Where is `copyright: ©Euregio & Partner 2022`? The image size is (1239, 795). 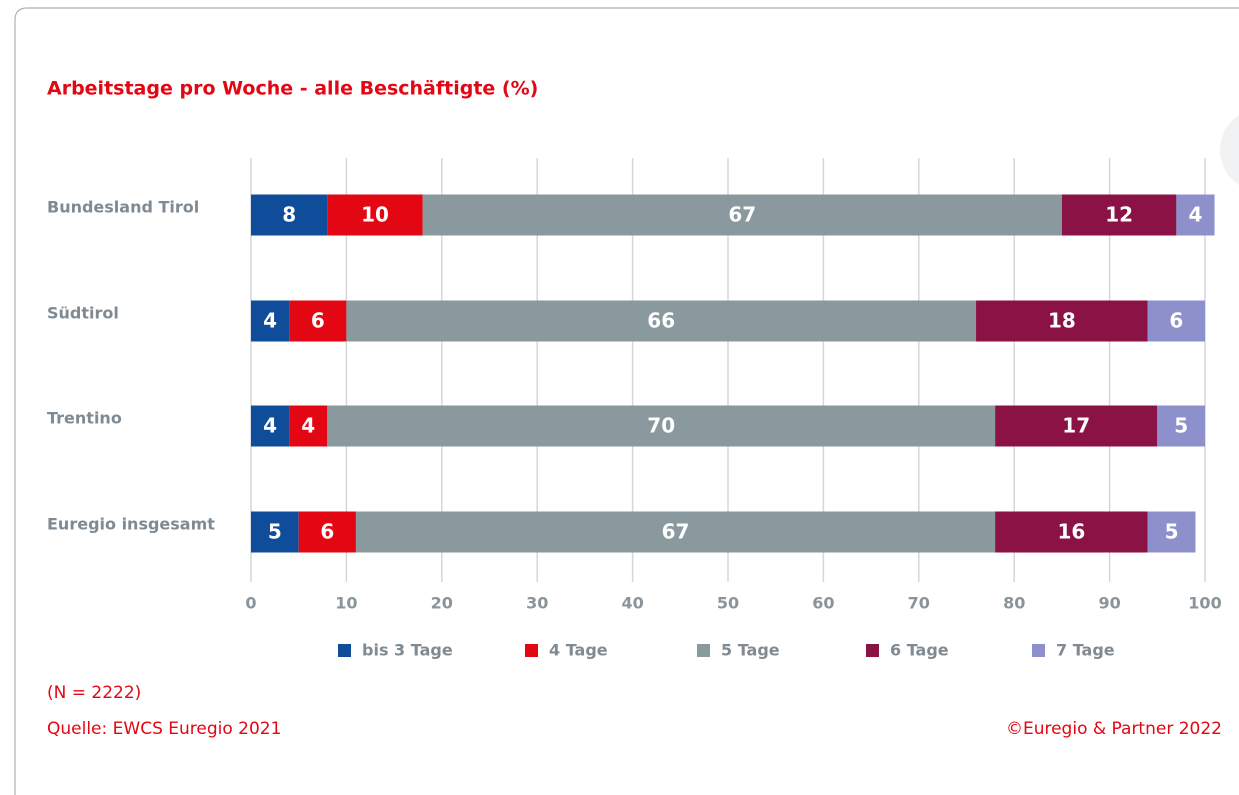
copyright: ©Euregio & Partner 2022 is located at coordinates (1114, 729).